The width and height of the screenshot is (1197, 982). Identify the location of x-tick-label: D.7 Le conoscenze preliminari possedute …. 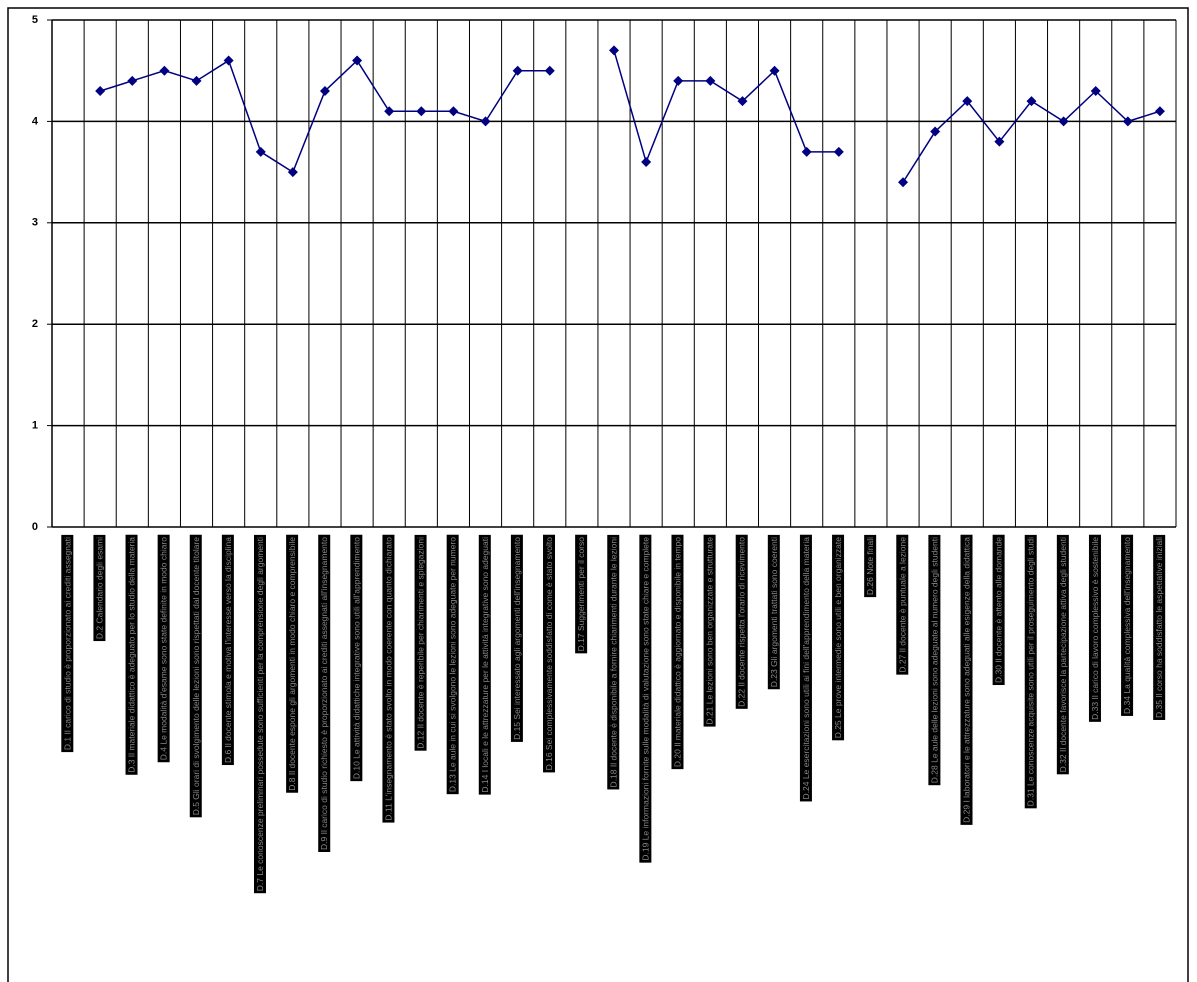
(260, 714).